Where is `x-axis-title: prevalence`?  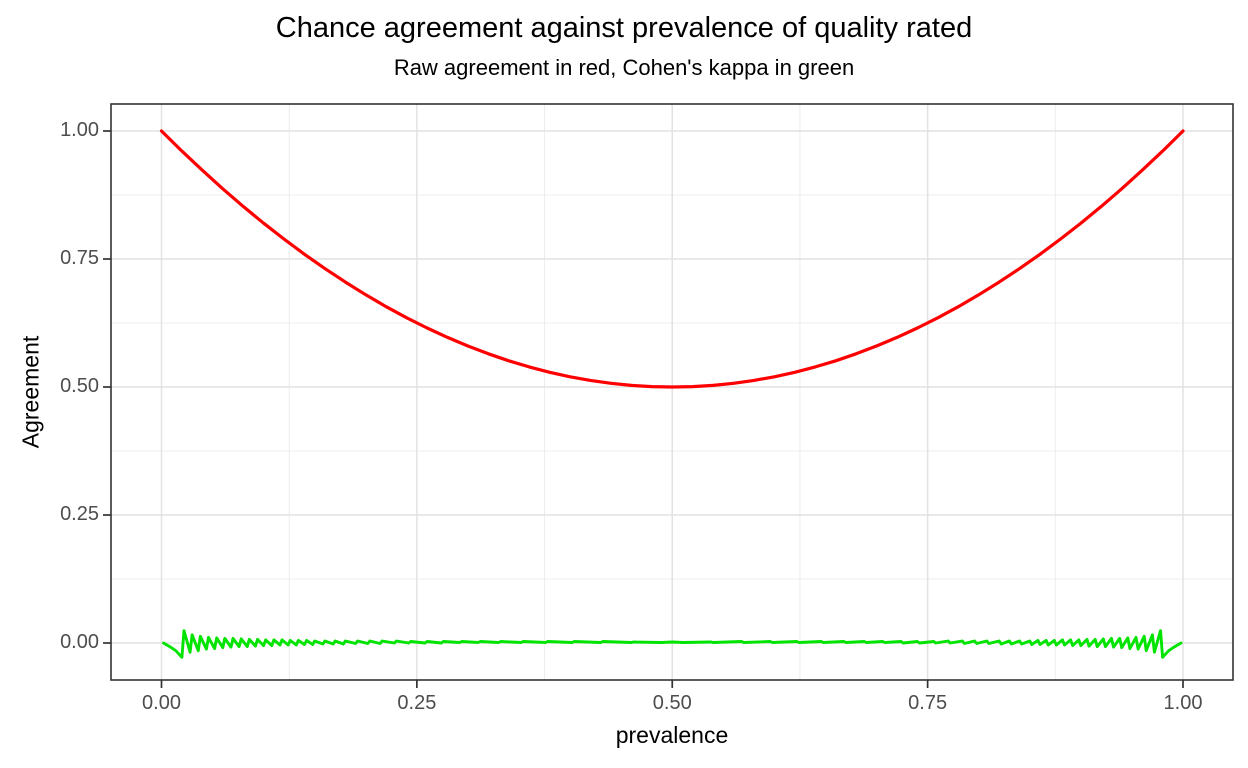 x-axis-title: prevalence is located at coordinates (672, 735).